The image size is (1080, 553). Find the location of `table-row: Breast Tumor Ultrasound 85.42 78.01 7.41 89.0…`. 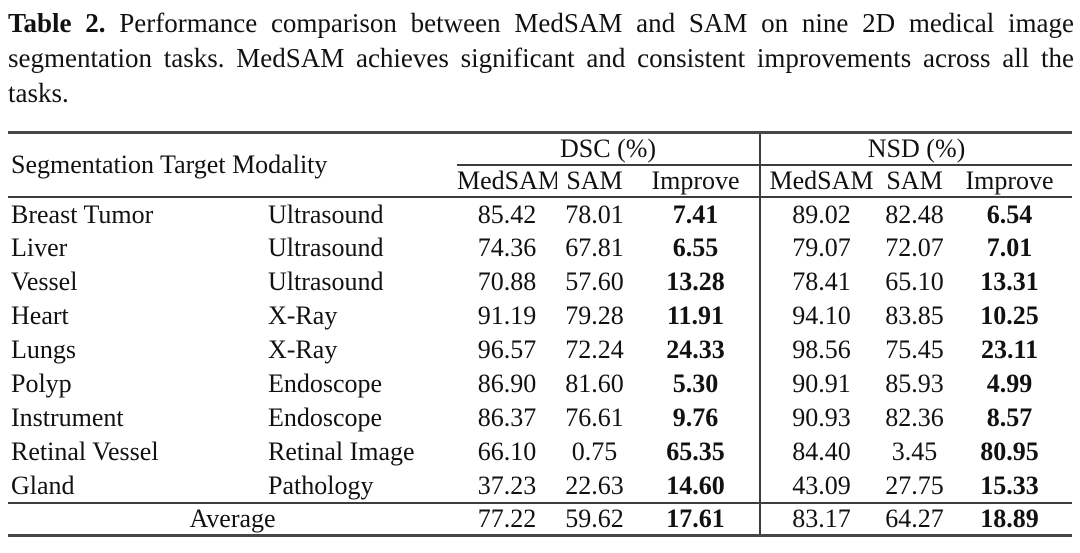

table-row: Breast Tumor Ultrasound 85.42 78.01 7.41 89.0… is located at coordinates (540, 214).